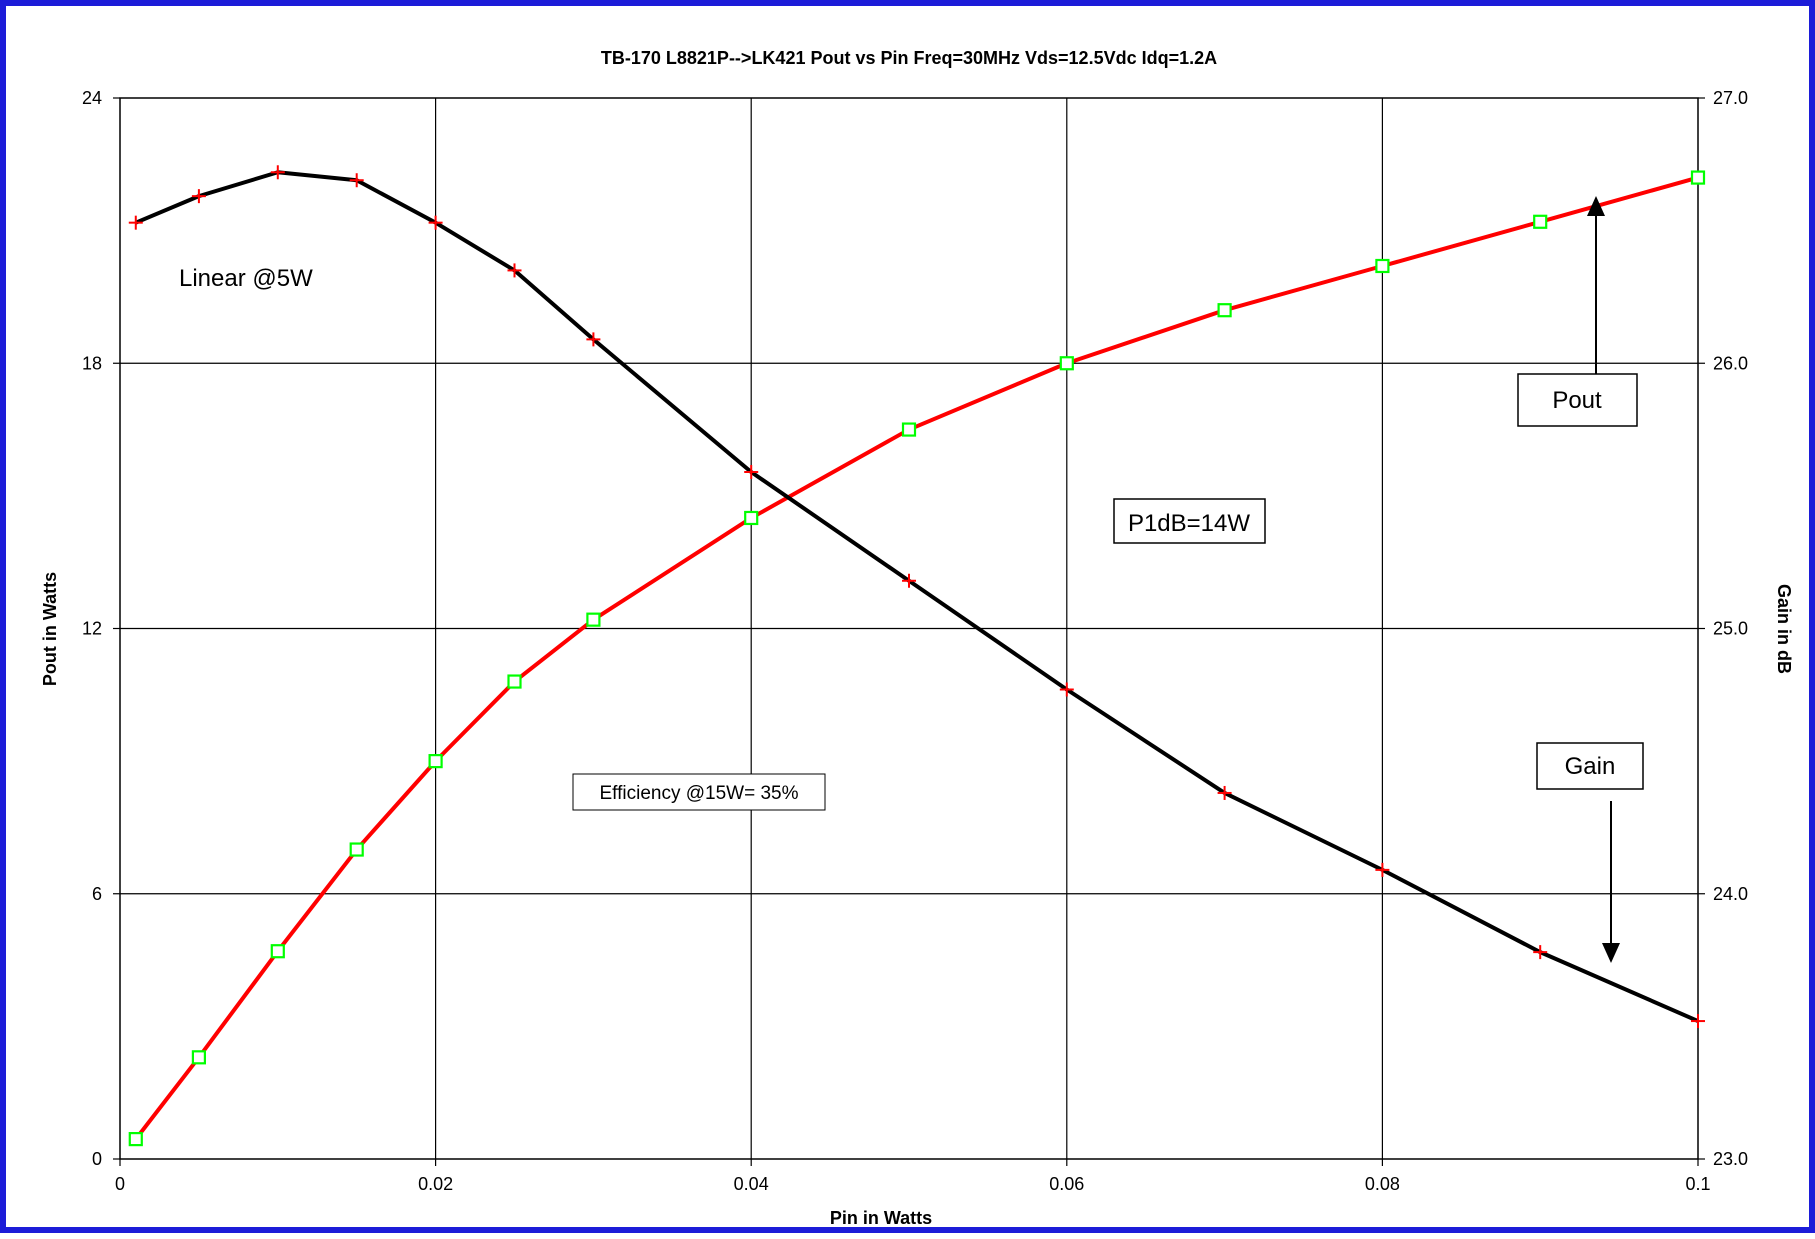 The height and width of the screenshot is (1239, 1815). Describe the element at coordinates (1382, 1184) in the screenshot. I see `x-tick-label: 0.08` at that location.